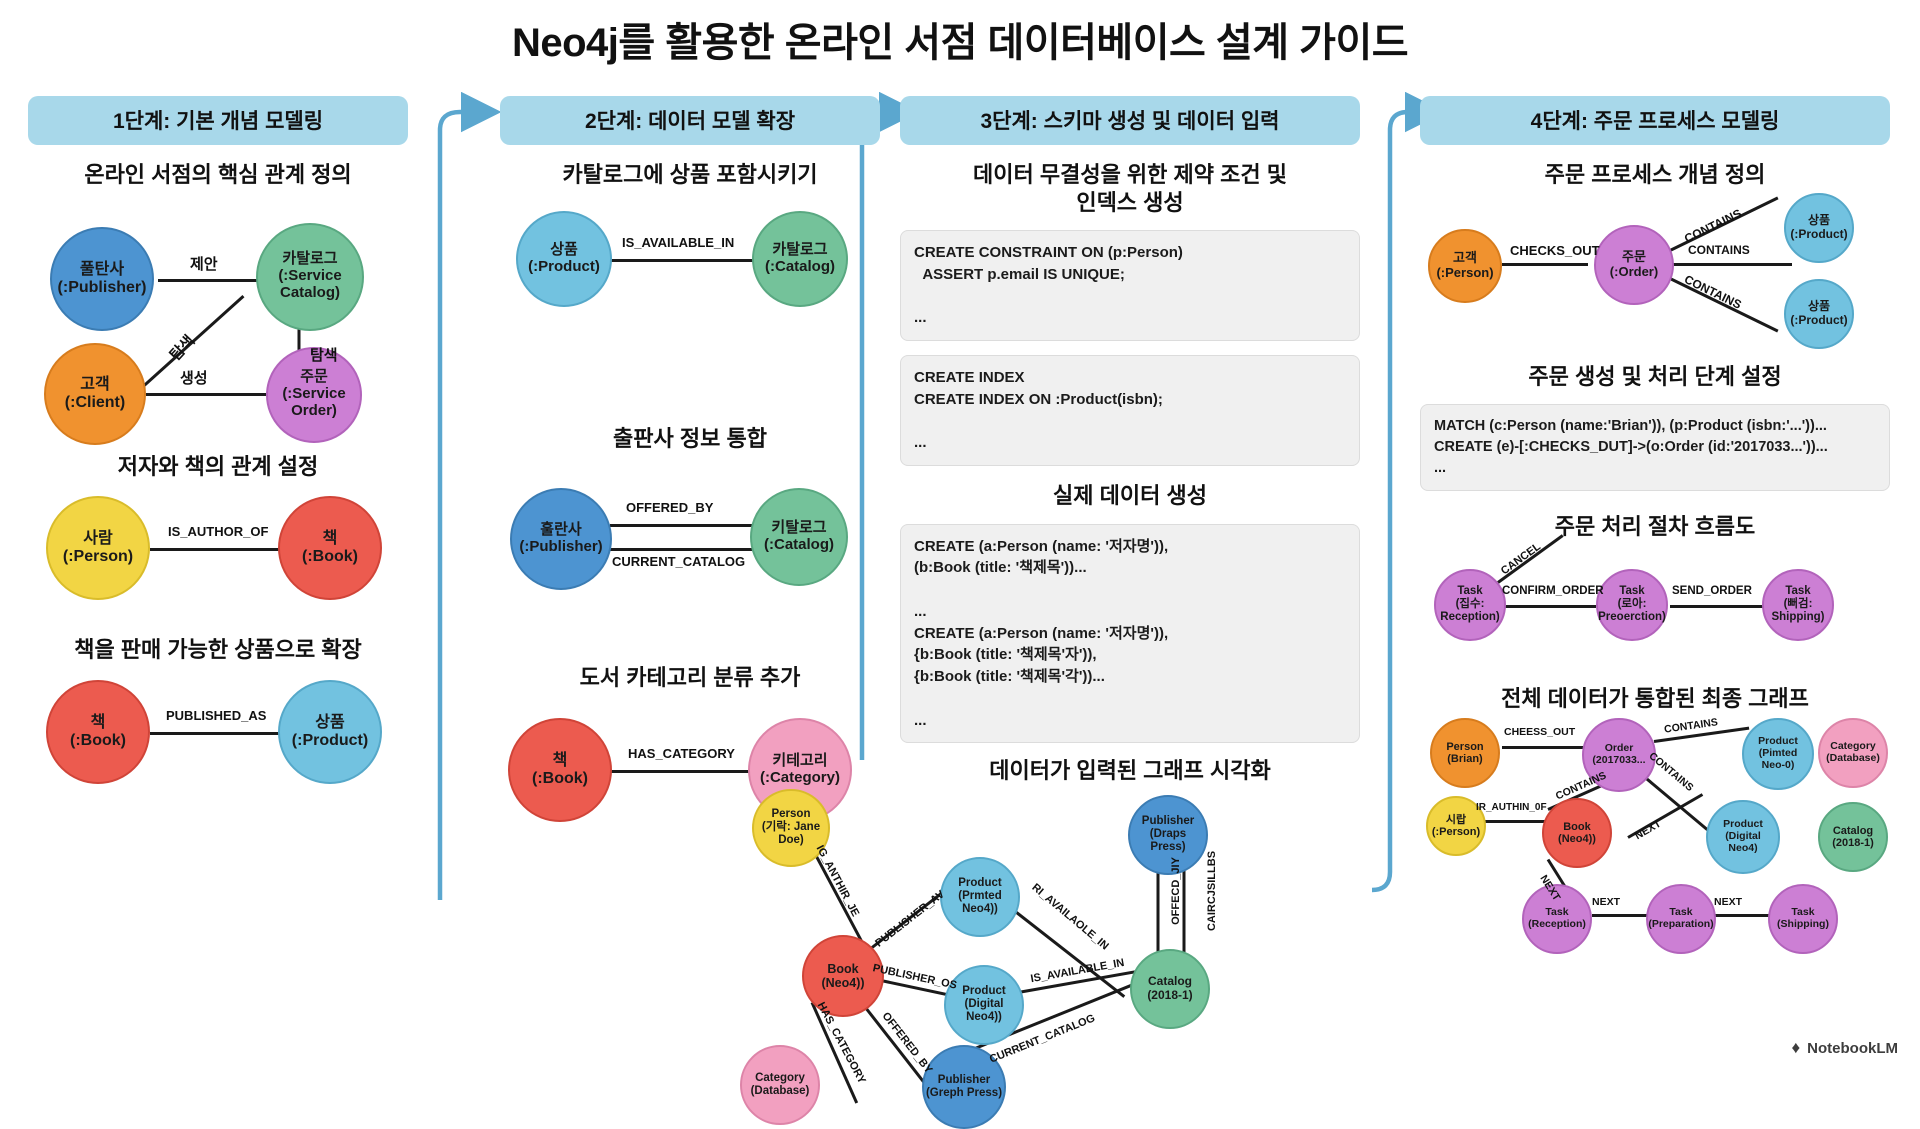 Image resolution: width=1920 pixels, height=1129 pixels. I want to click on node-catalog: 키탈로그 (:Catalog), so click(799, 537).